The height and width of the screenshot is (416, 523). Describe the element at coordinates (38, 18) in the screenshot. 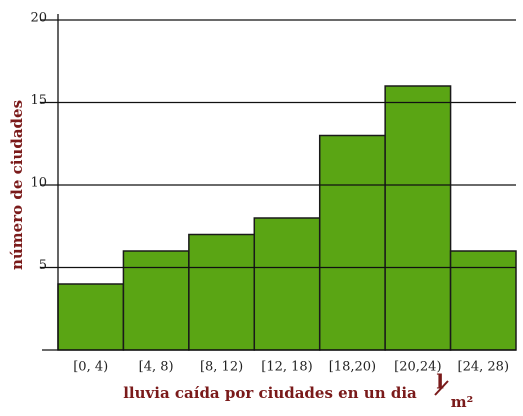

I see `y-tick-label: 20` at that location.